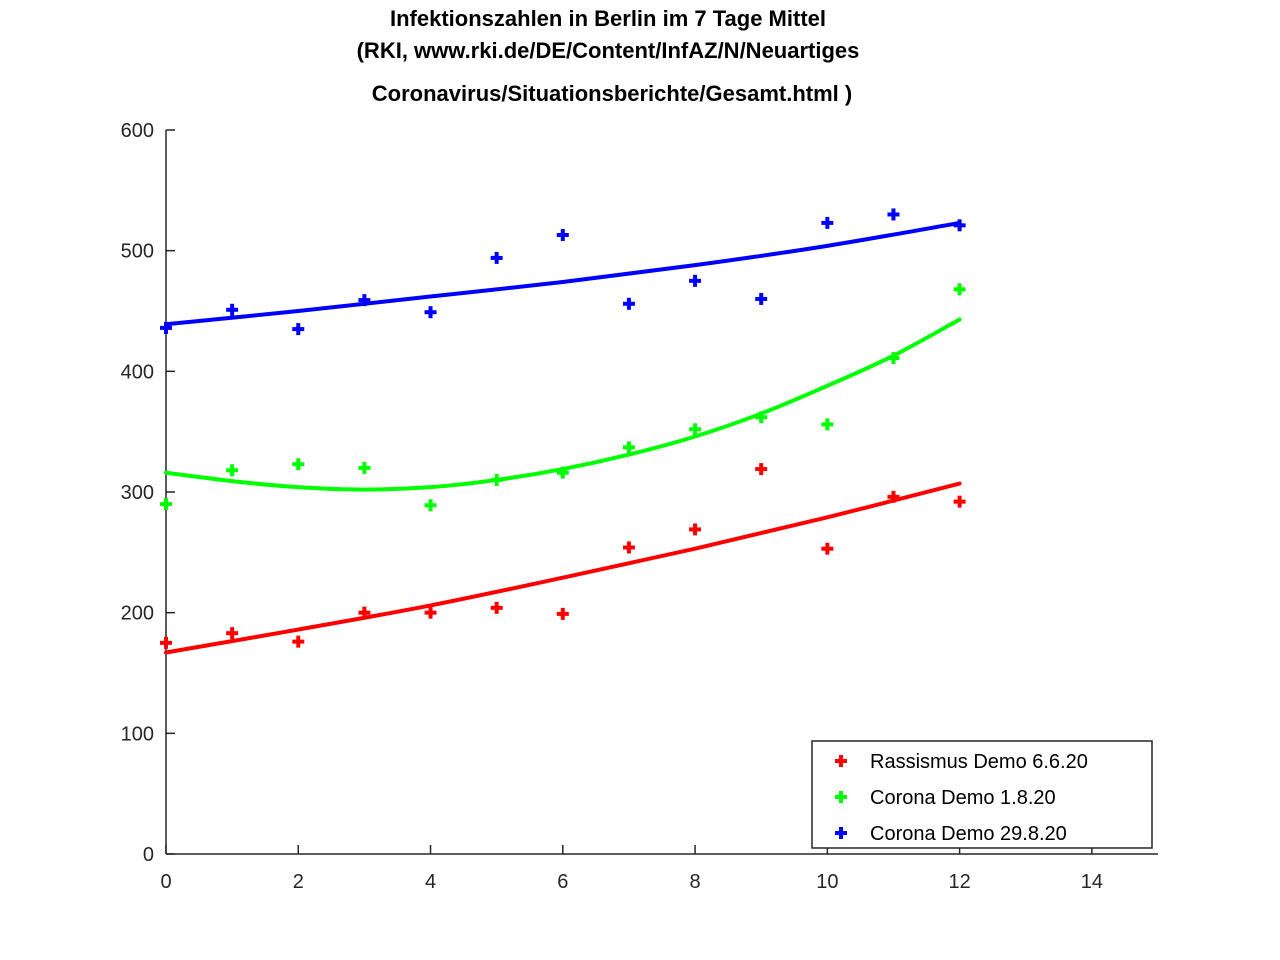  Describe the element at coordinates (1092, 882) in the screenshot. I see `x-tick-label: 14` at that location.